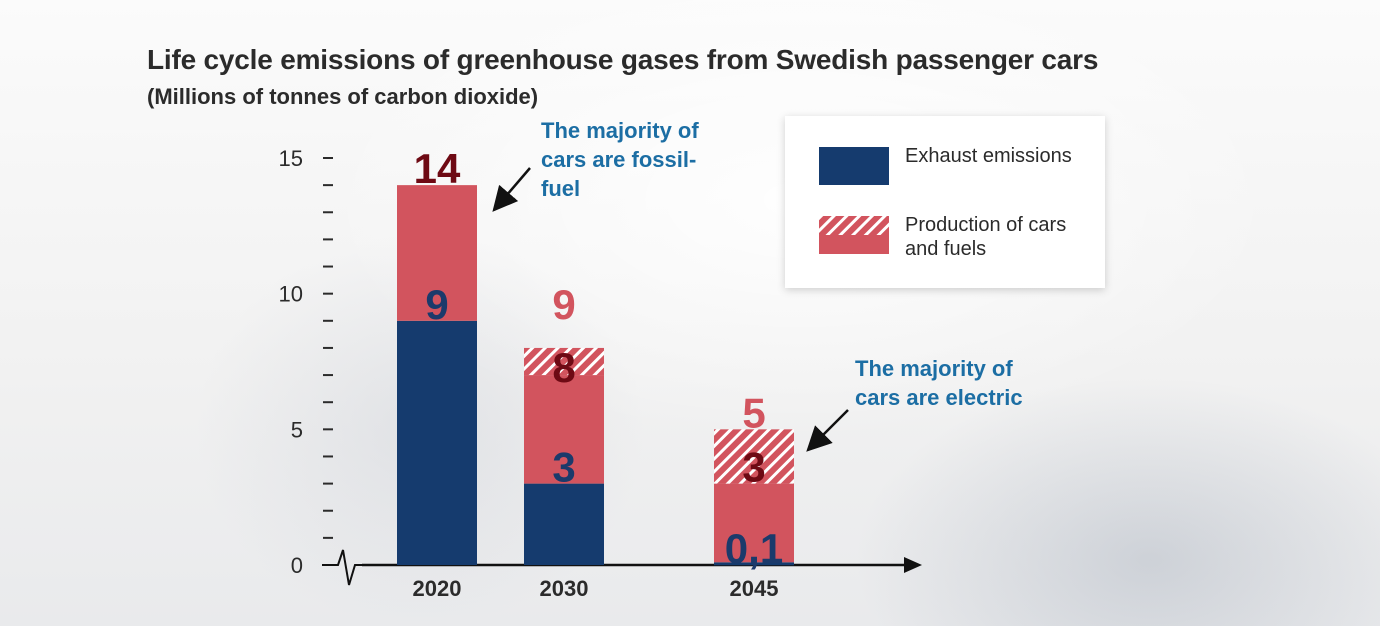  I want to click on legend-swatch-exhaust, so click(854, 166).